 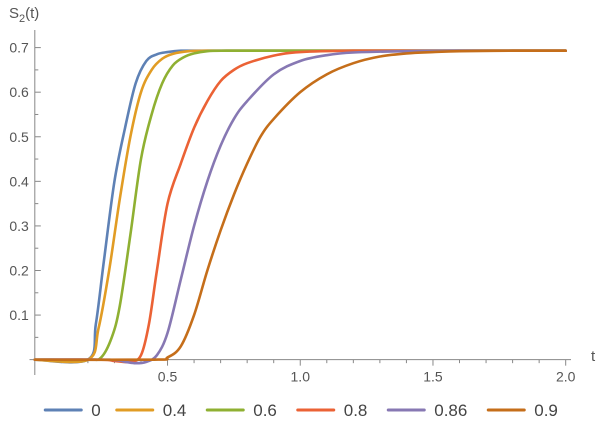 I want to click on legend-label: 0.4, so click(x=175, y=410).